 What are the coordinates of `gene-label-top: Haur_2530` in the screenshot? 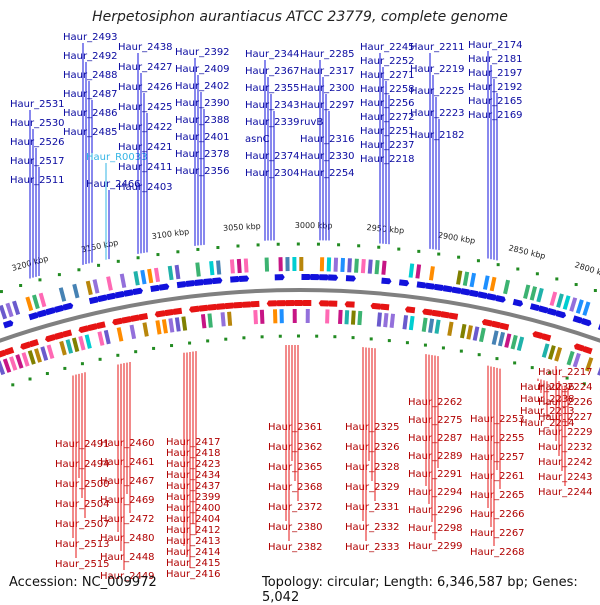 It's located at (37, 123).